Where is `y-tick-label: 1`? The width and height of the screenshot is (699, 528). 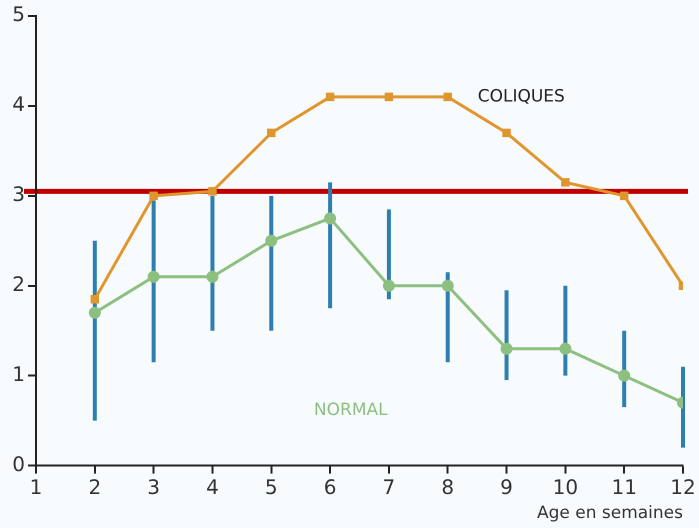 y-tick-label: 1 is located at coordinates (18, 374).